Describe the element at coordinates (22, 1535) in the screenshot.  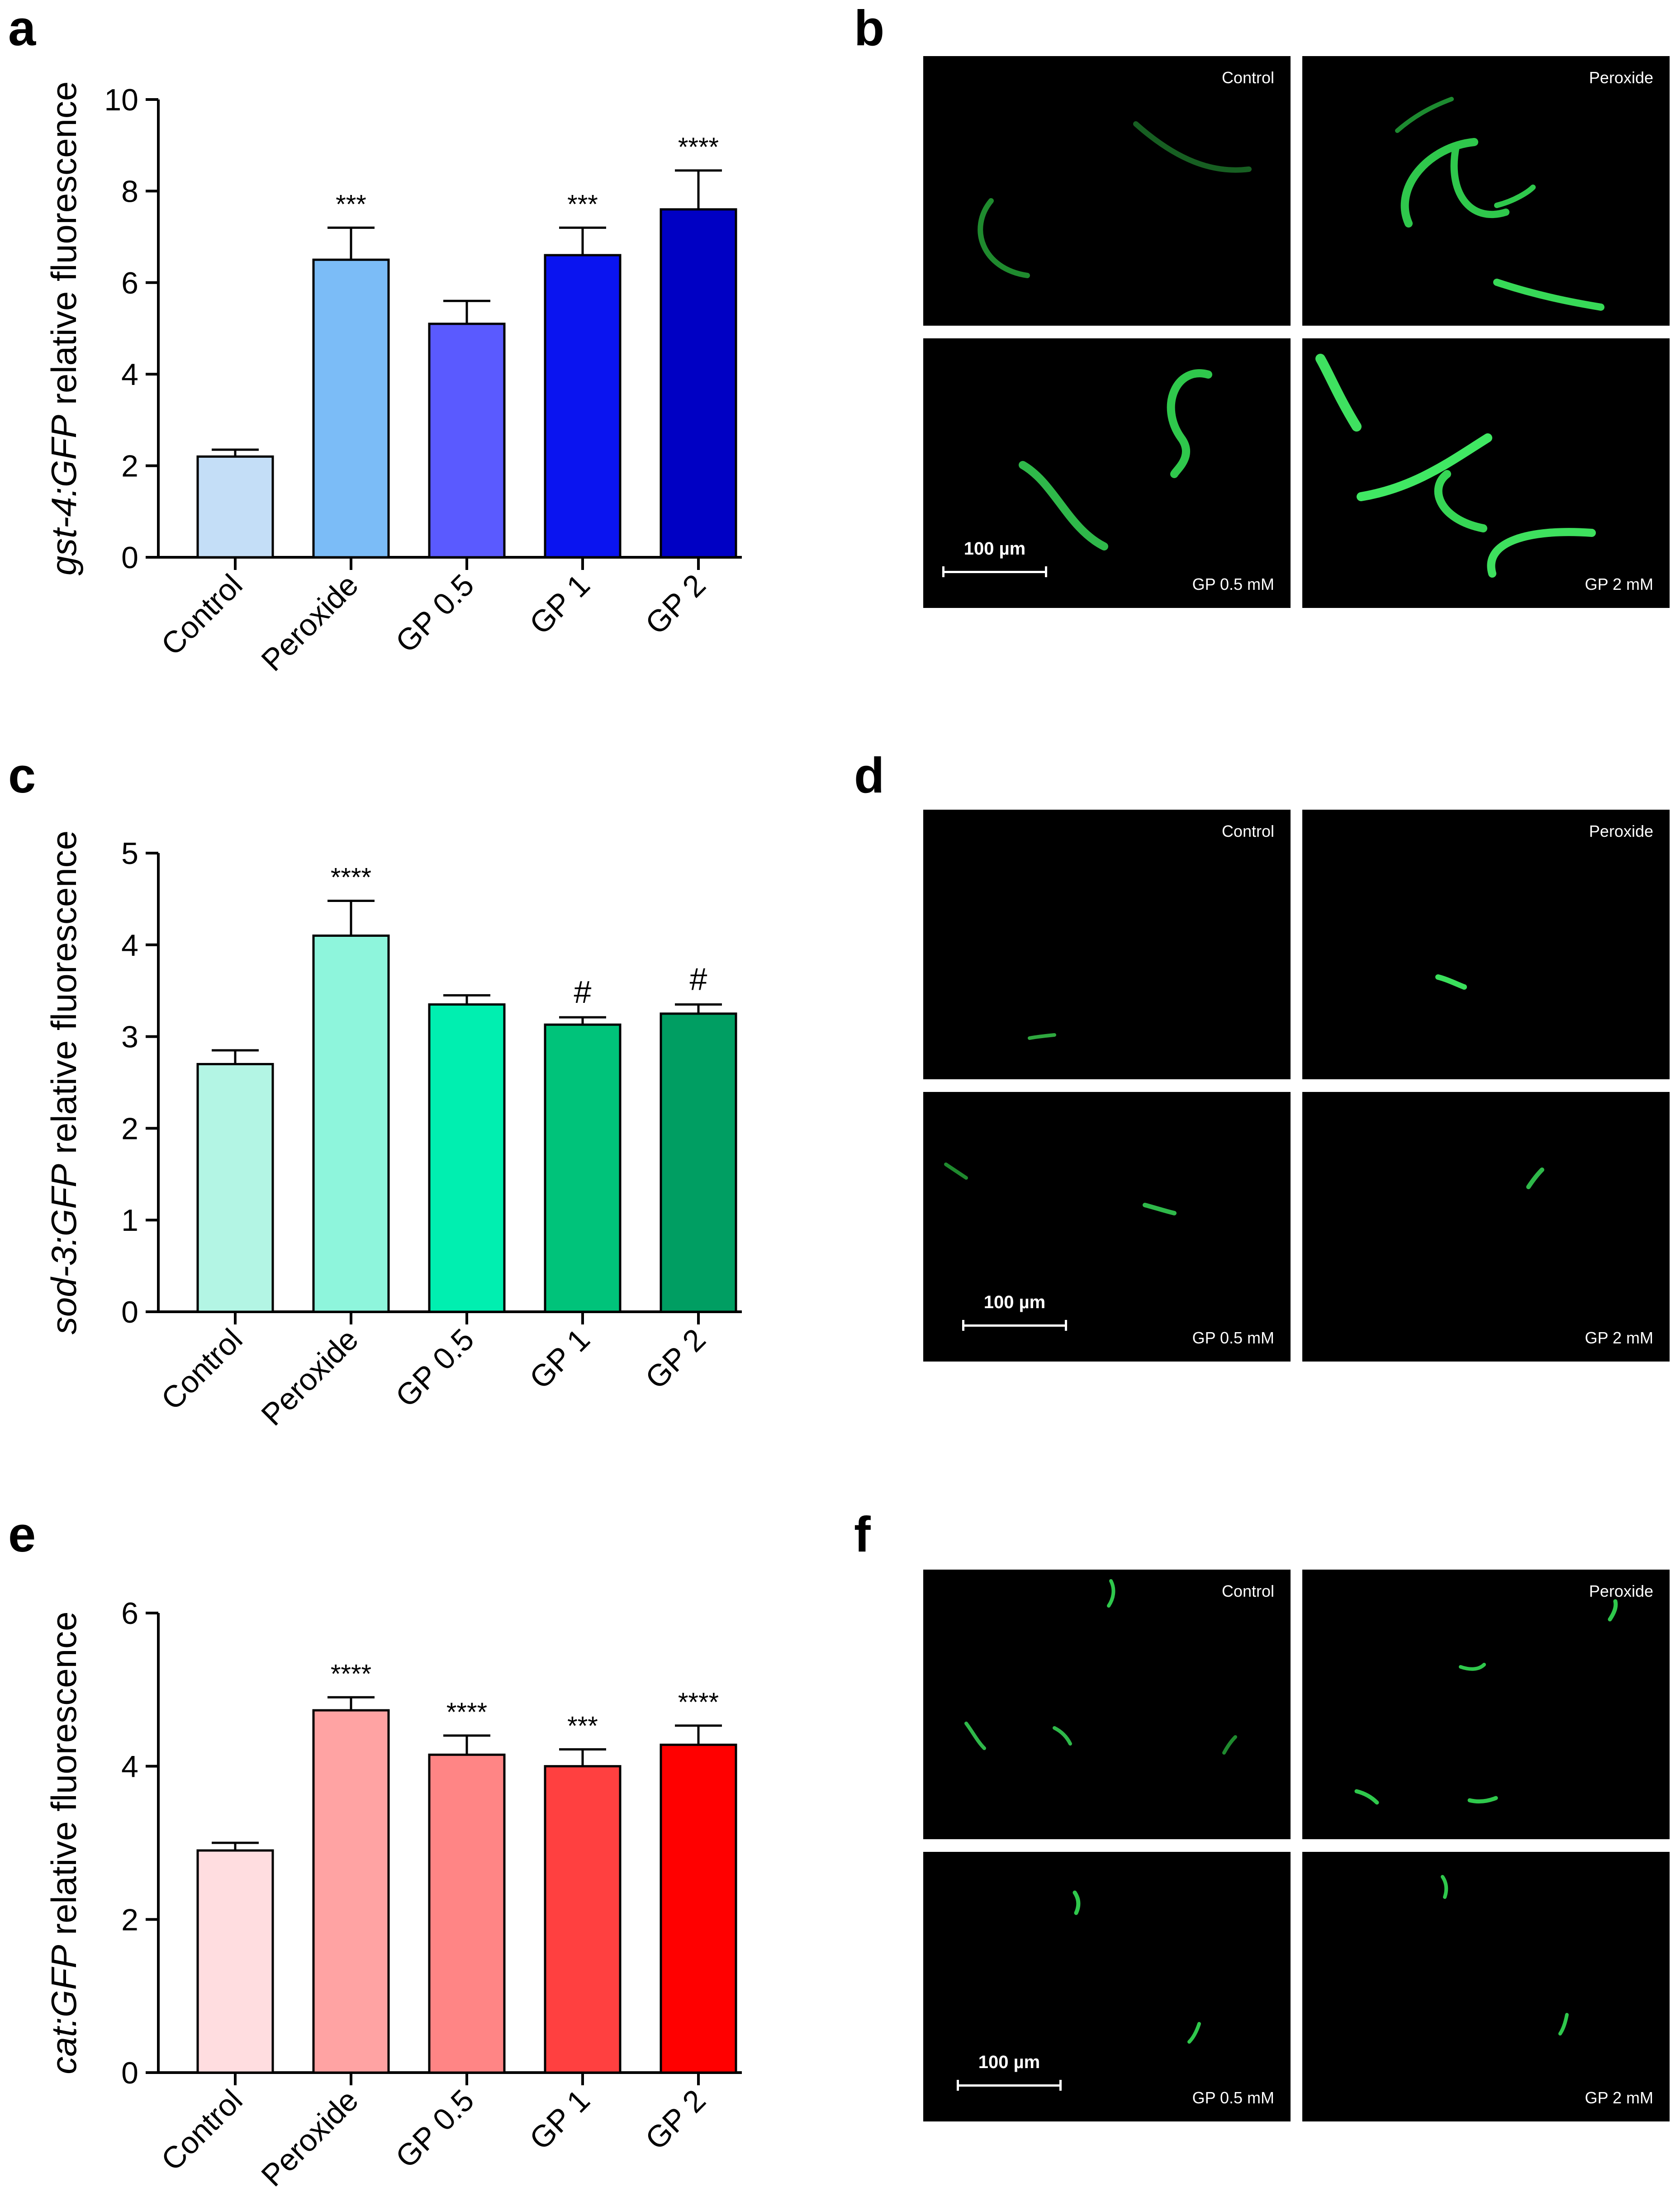
I see `panel-letter-e: e` at that location.